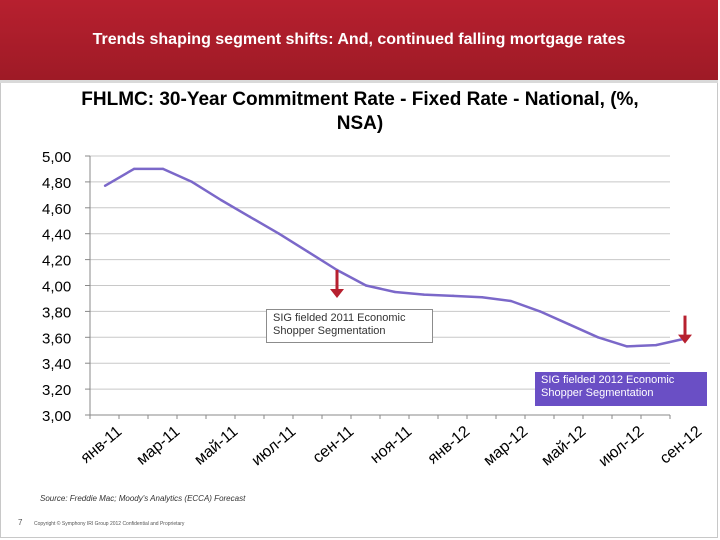 Image resolution: width=720 pixels, height=540 pixels. Describe the element at coordinates (56, 416) in the screenshot. I see `y-tick-label: 3,00` at that location.